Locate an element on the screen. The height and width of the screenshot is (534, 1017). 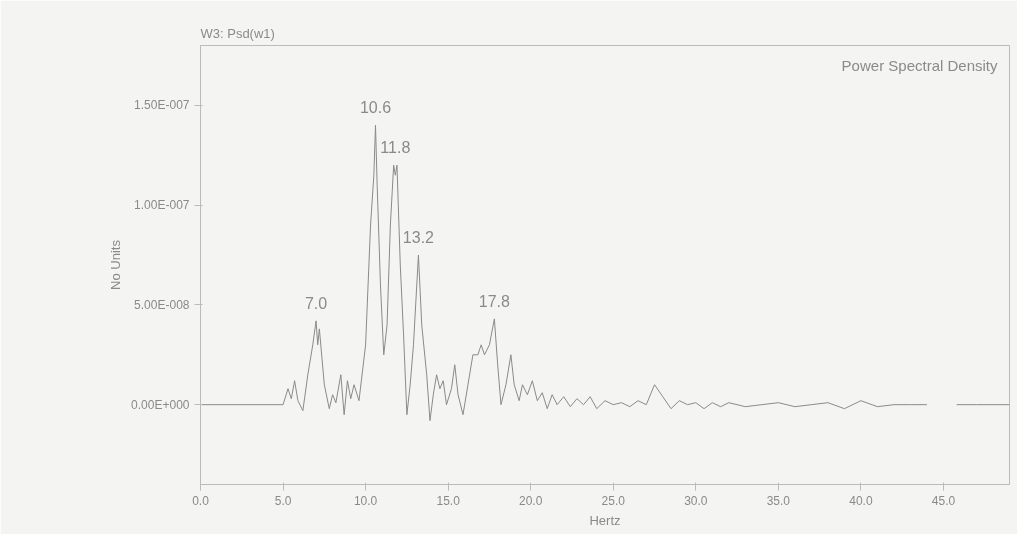
text: Power Spectral Density is located at coordinates (919, 65).